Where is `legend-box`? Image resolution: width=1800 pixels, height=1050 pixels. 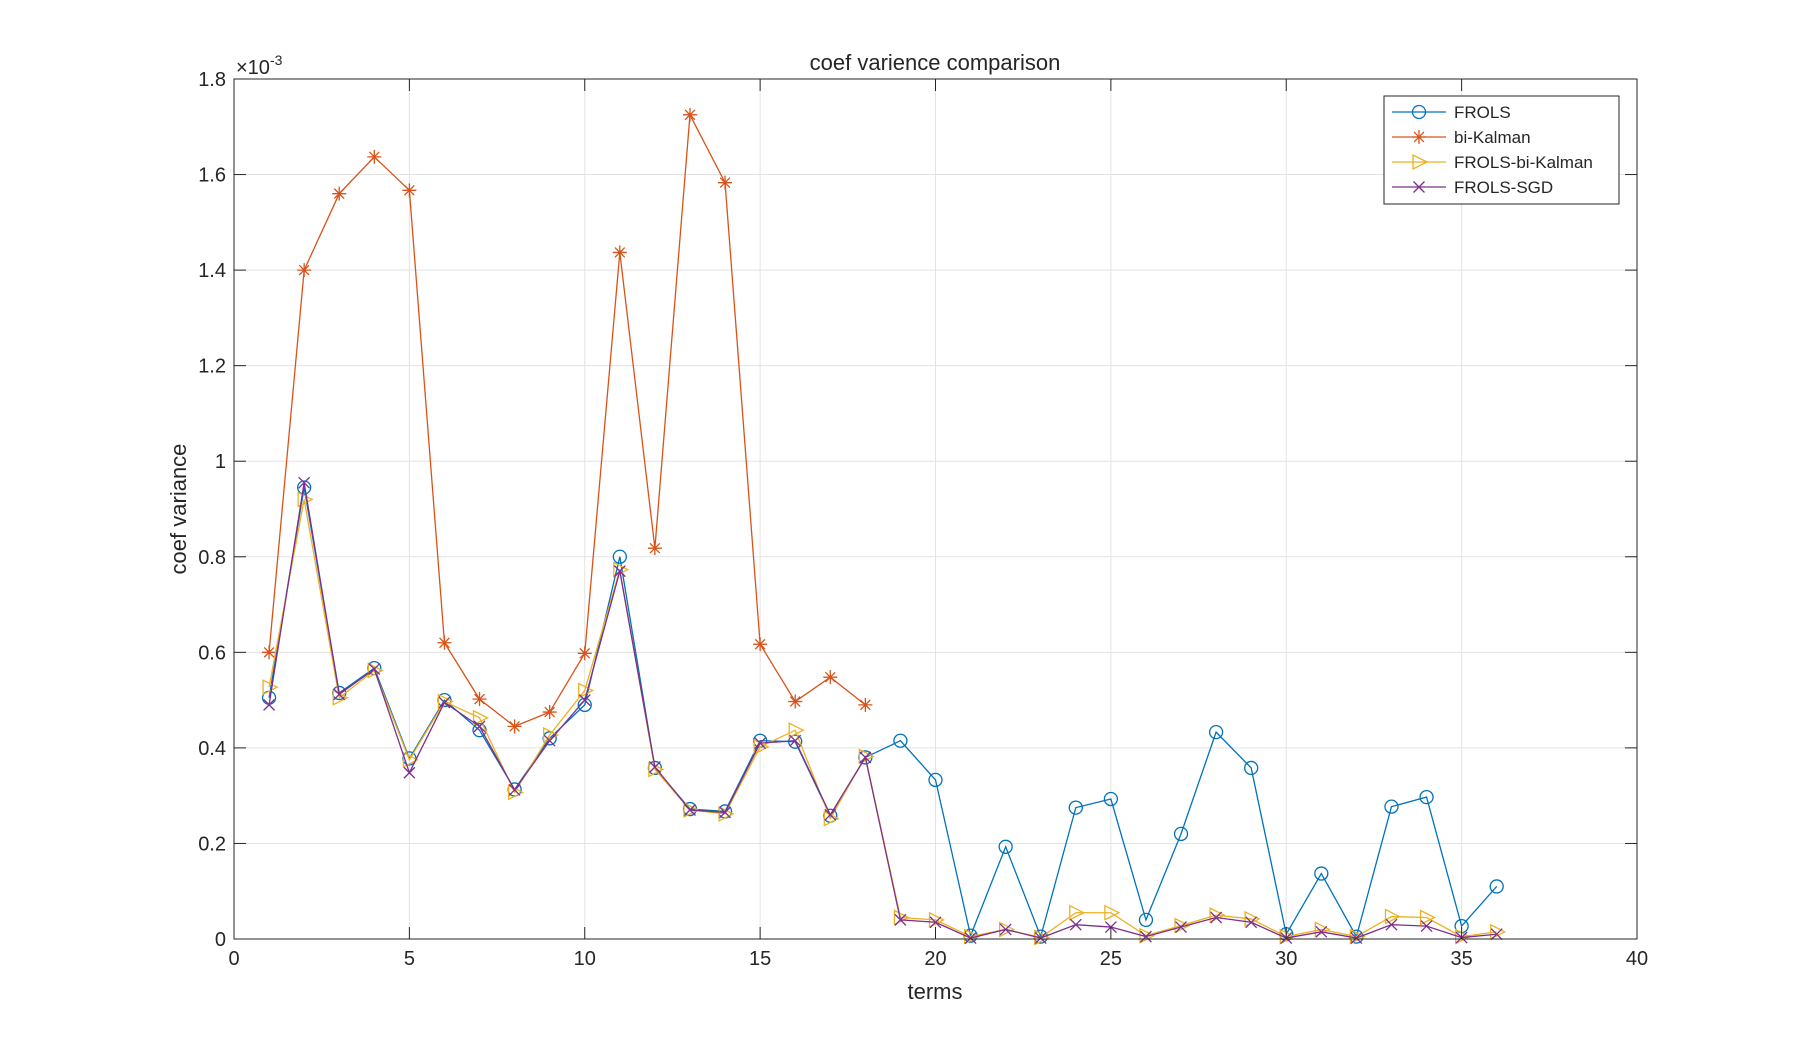
legend-box is located at coordinates (1501, 150).